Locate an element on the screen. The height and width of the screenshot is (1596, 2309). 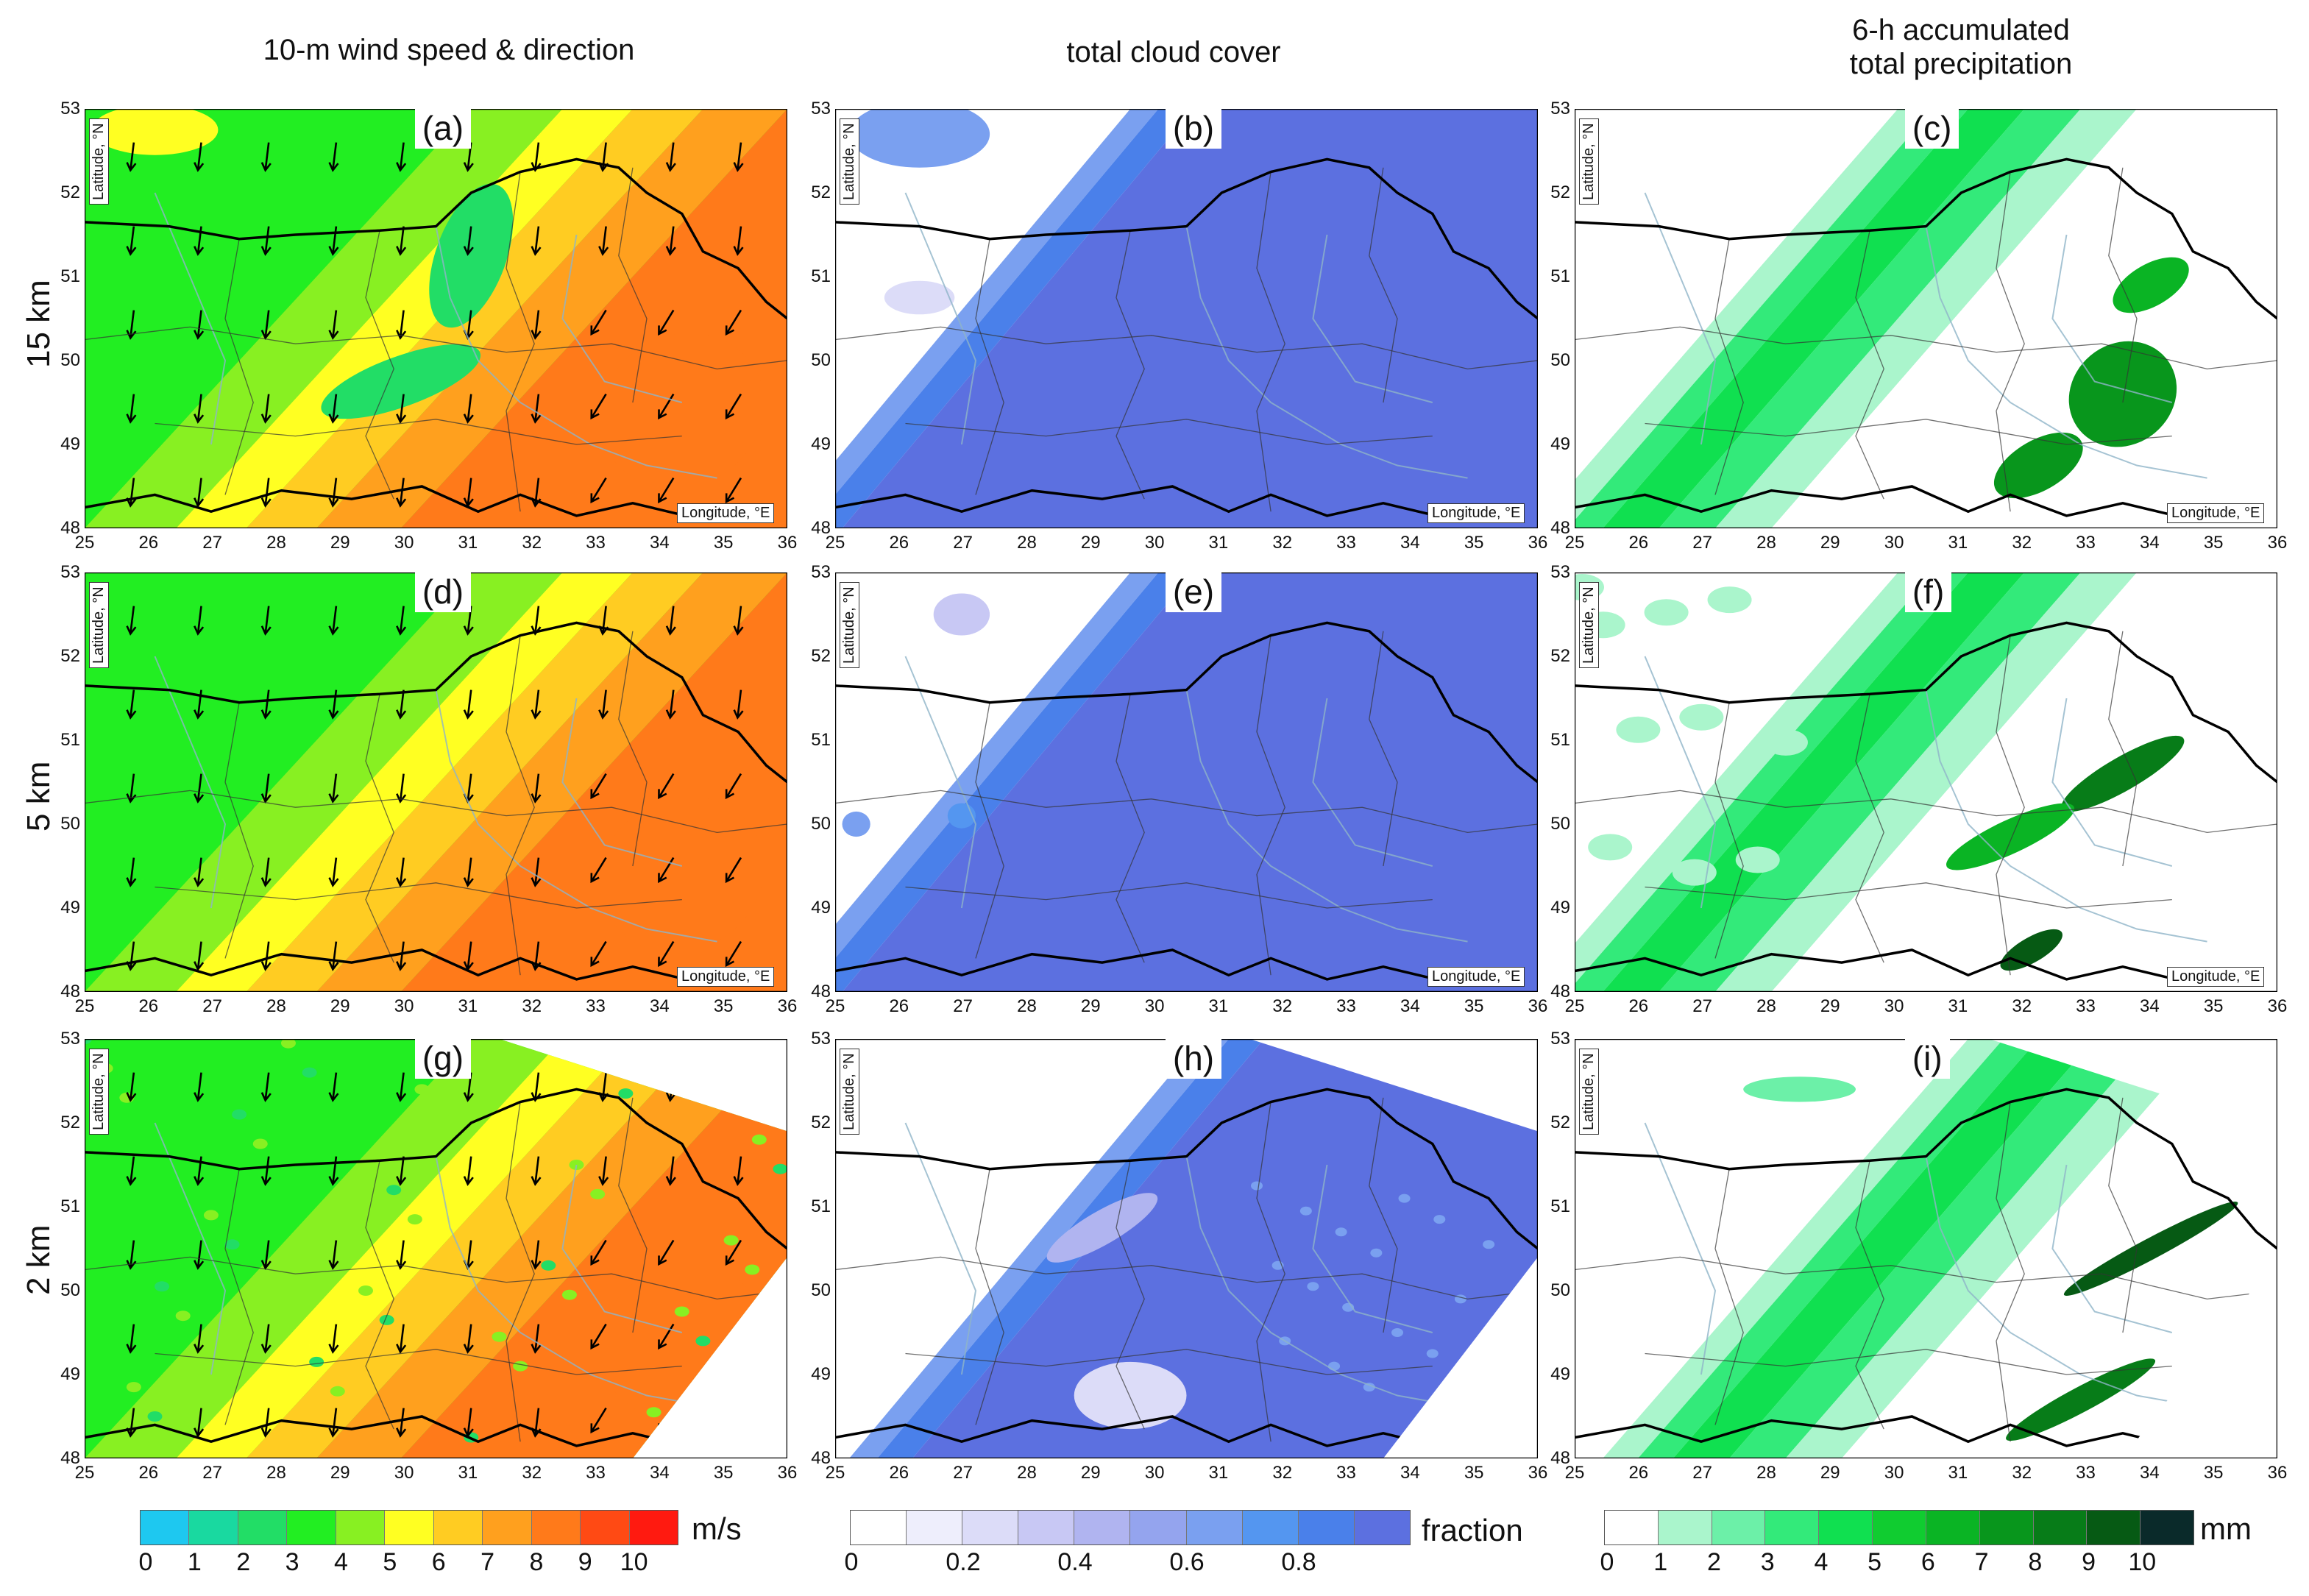
x-tick-label: 28 is located at coordinates (1766, 543).